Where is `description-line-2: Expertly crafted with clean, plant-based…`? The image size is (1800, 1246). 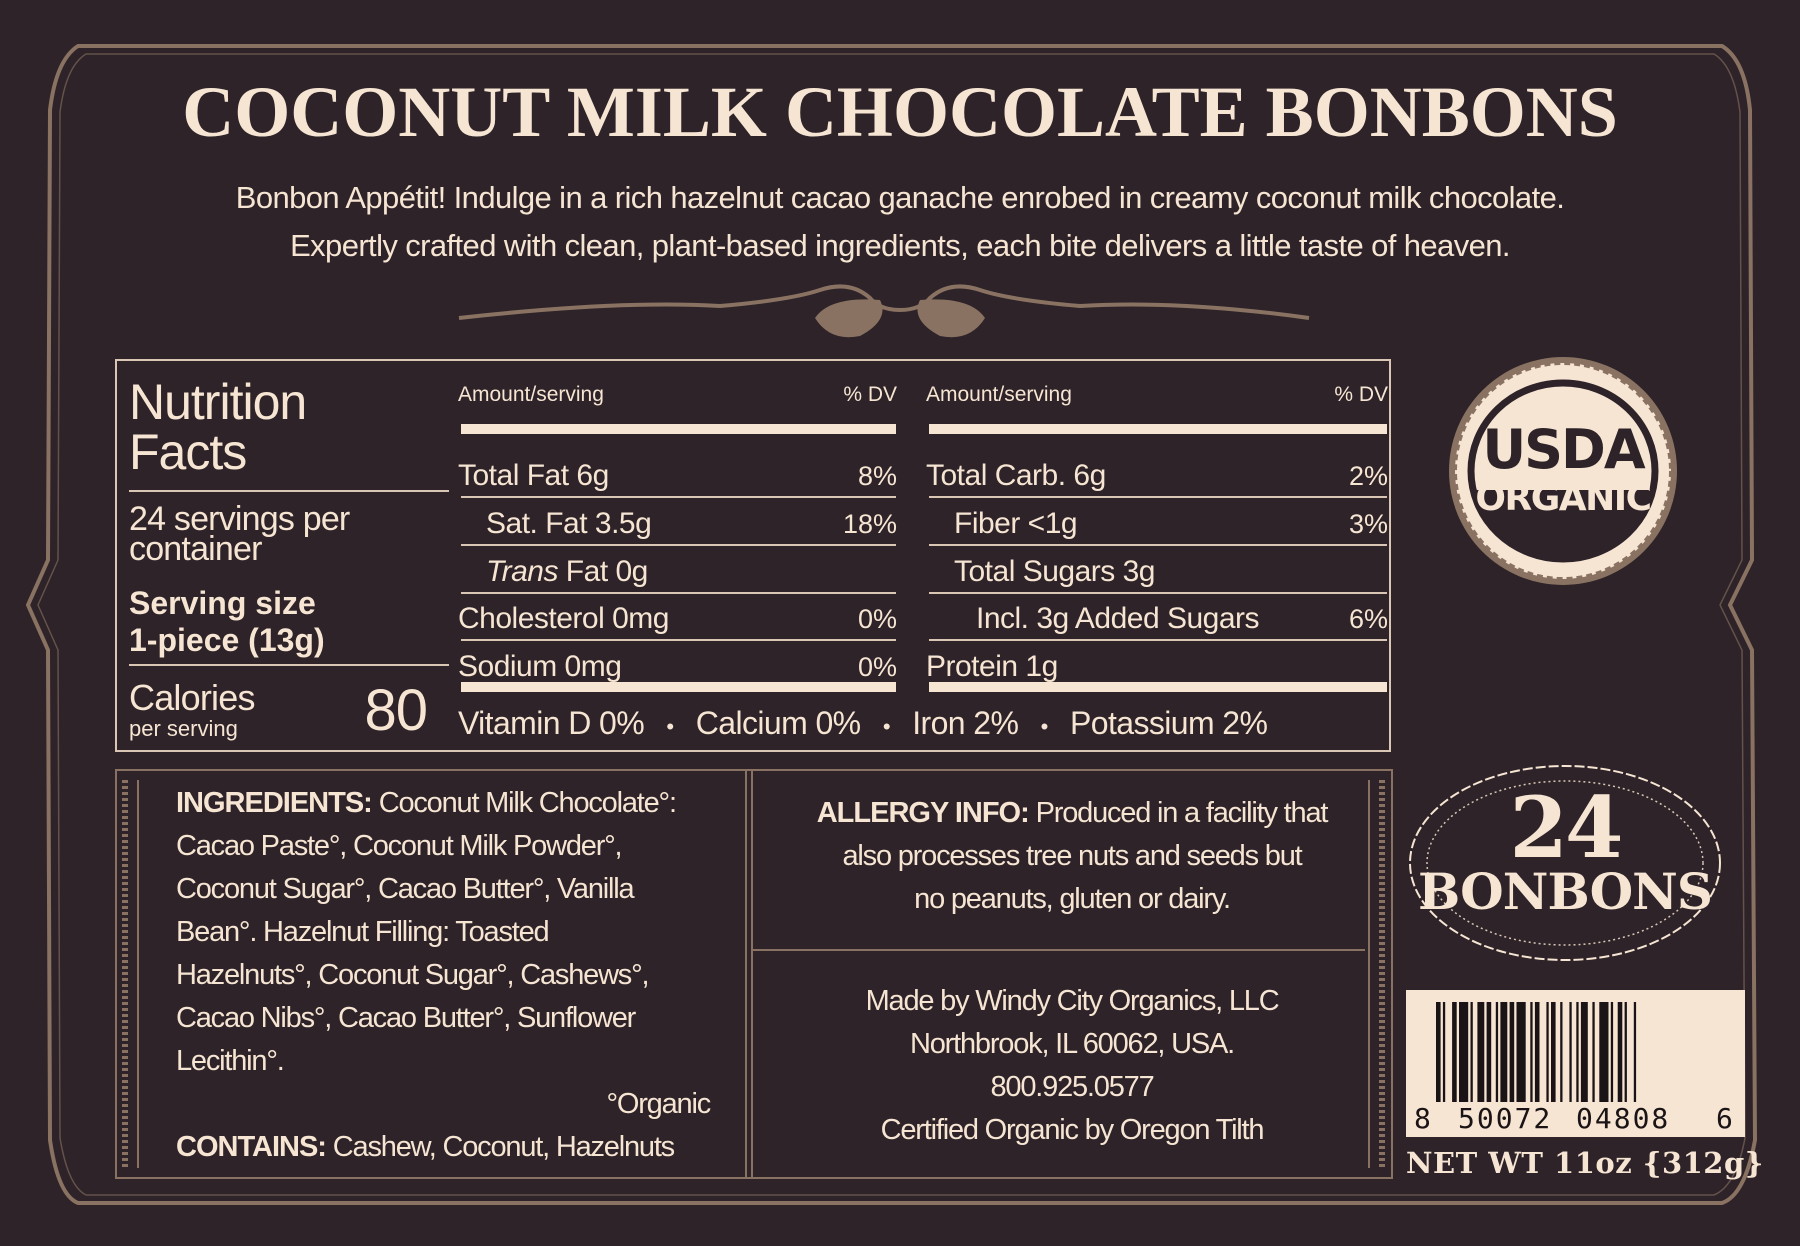
description-line-2: Expertly crafted with clean, plant-based… is located at coordinates (900, 245).